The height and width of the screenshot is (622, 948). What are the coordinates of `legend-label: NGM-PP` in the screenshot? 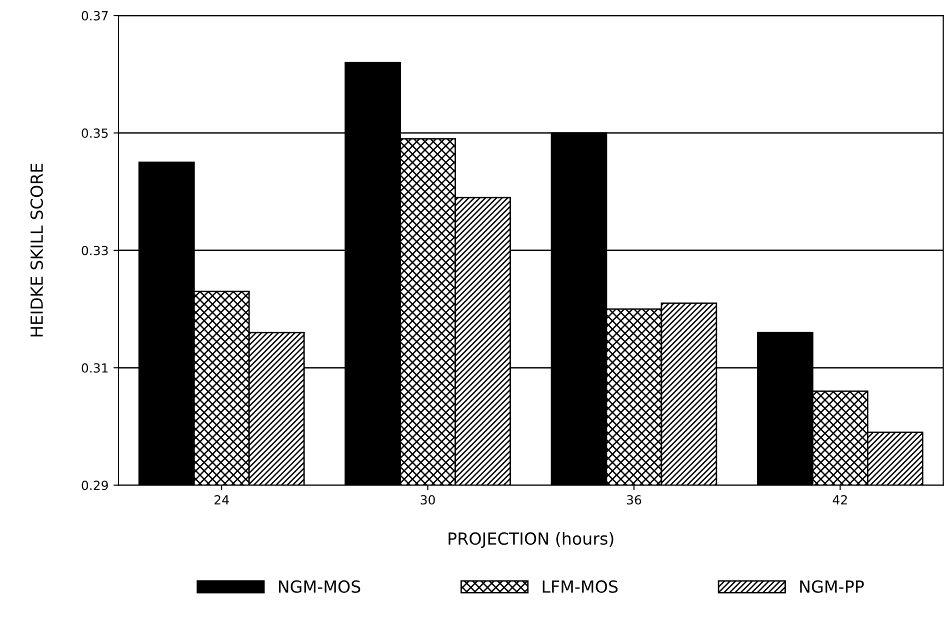 It's located at (832, 586).